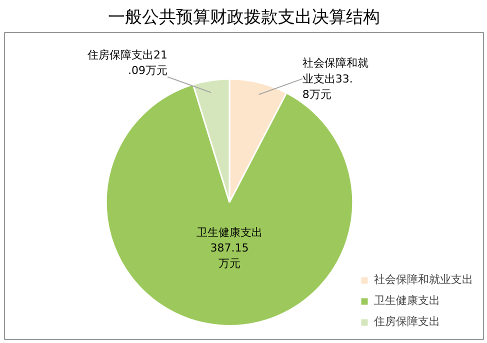 The image size is (487, 343). I want to click on legend-label: 住房保障支出, so click(407, 321).